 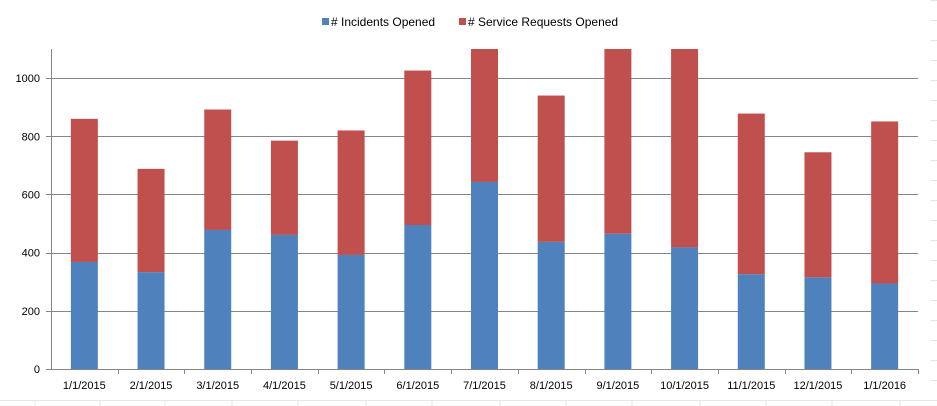 What do you see at coordinates (884, 386) in the screenshot?
I see `x-tick-label: 1/1/2016` at bounding box center [884, 386].